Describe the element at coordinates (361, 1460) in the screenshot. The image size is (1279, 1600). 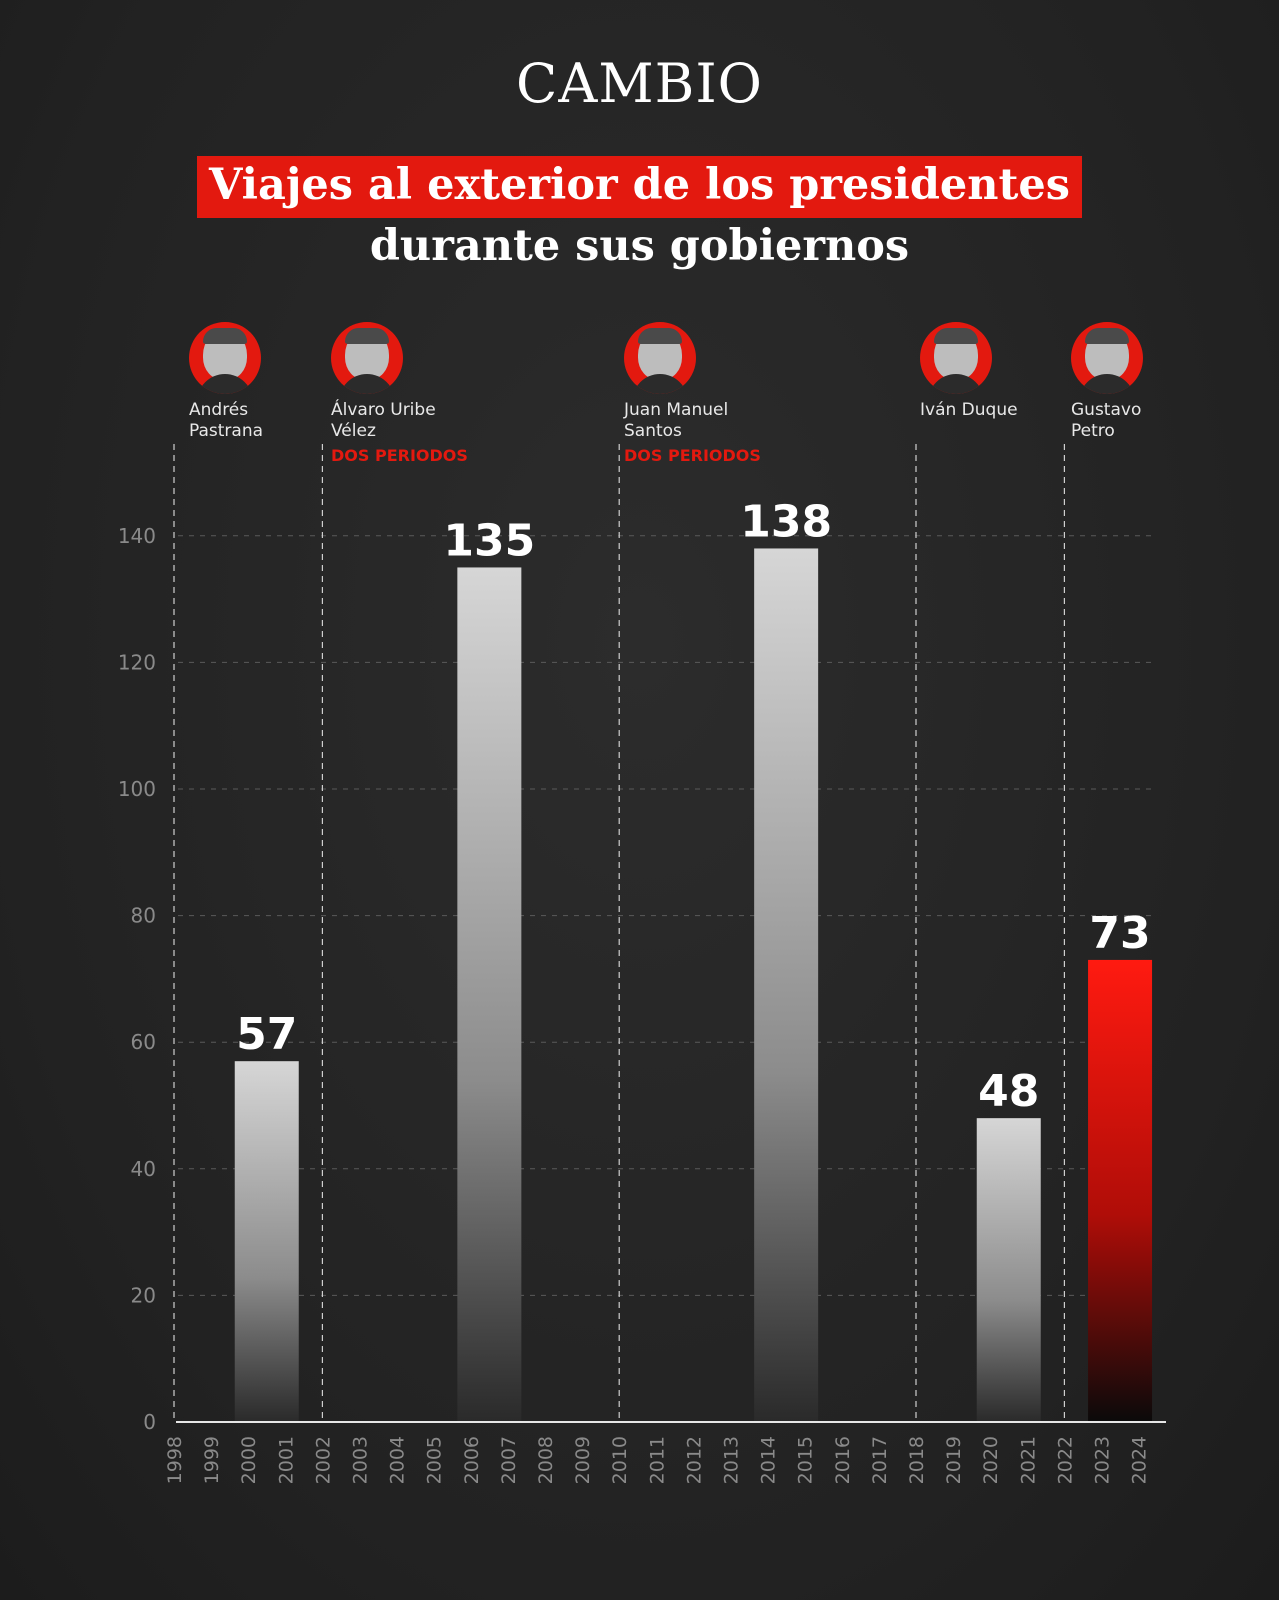
I see `x-tick-label: 2003` at that location.